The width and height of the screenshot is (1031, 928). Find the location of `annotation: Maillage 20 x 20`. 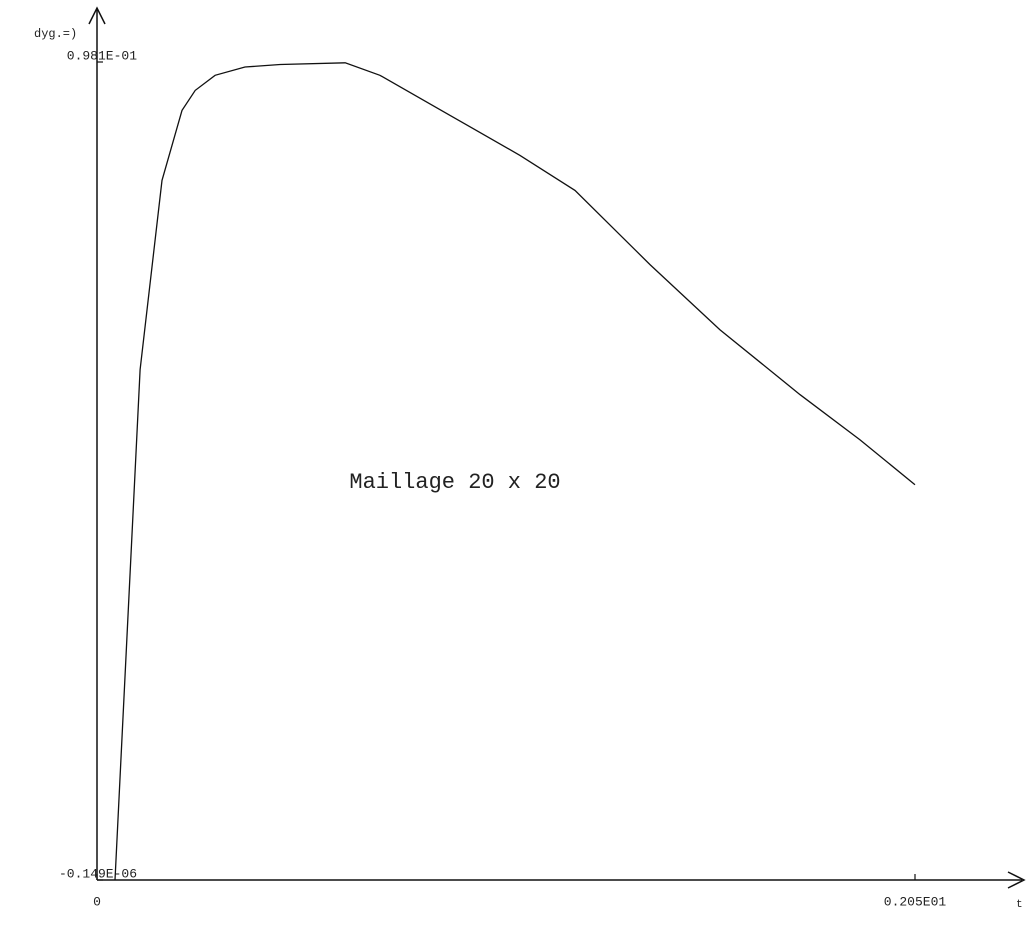

annotation: Maillage 20 x 20 is located at coordinates (454, 482).